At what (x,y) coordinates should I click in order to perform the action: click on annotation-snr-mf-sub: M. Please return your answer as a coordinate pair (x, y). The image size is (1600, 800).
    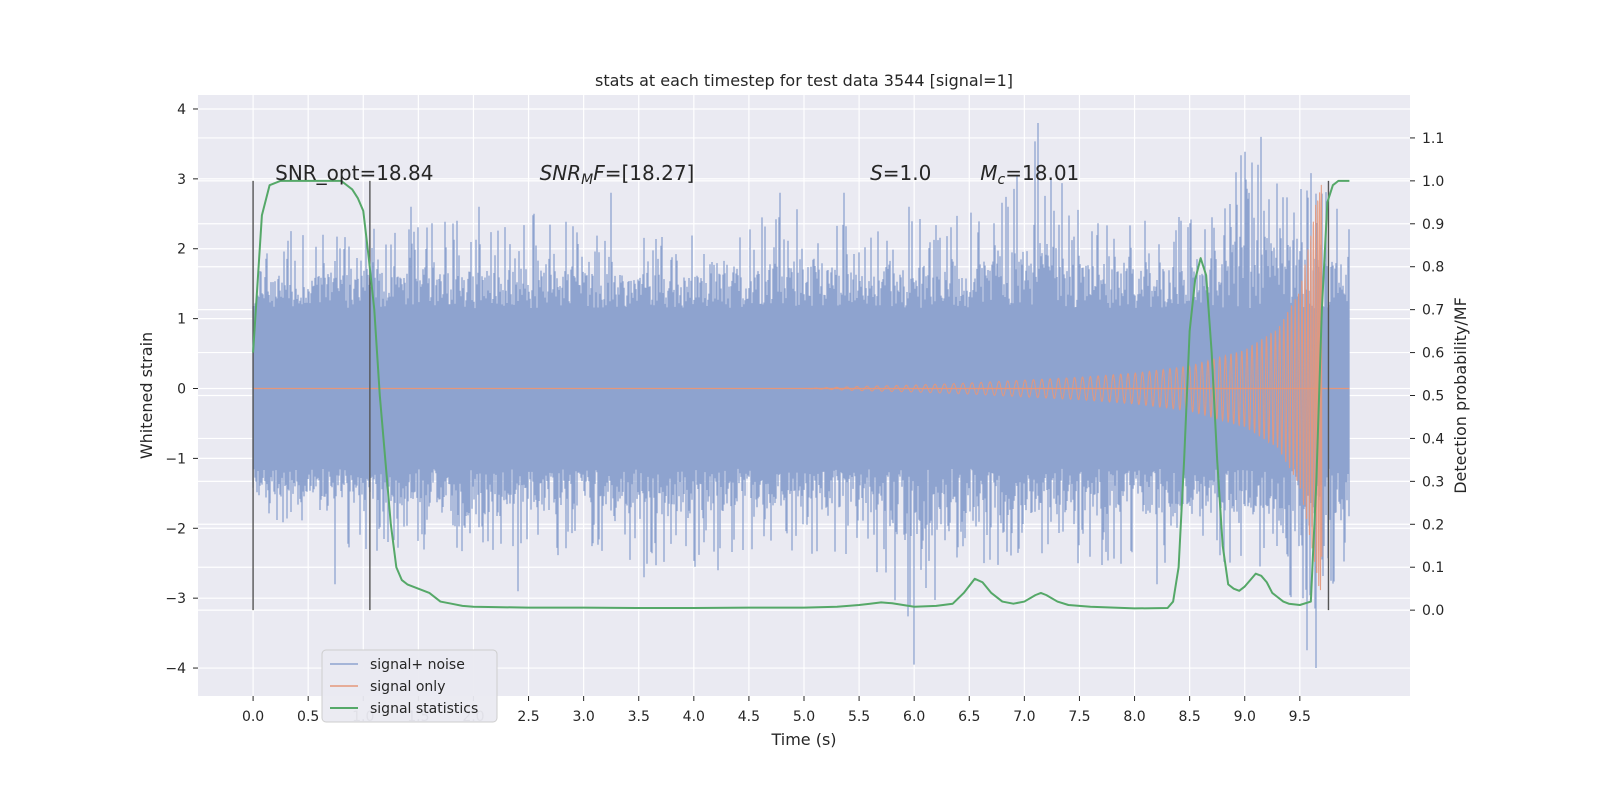
    Looking at the image, I should click on (587, 180).